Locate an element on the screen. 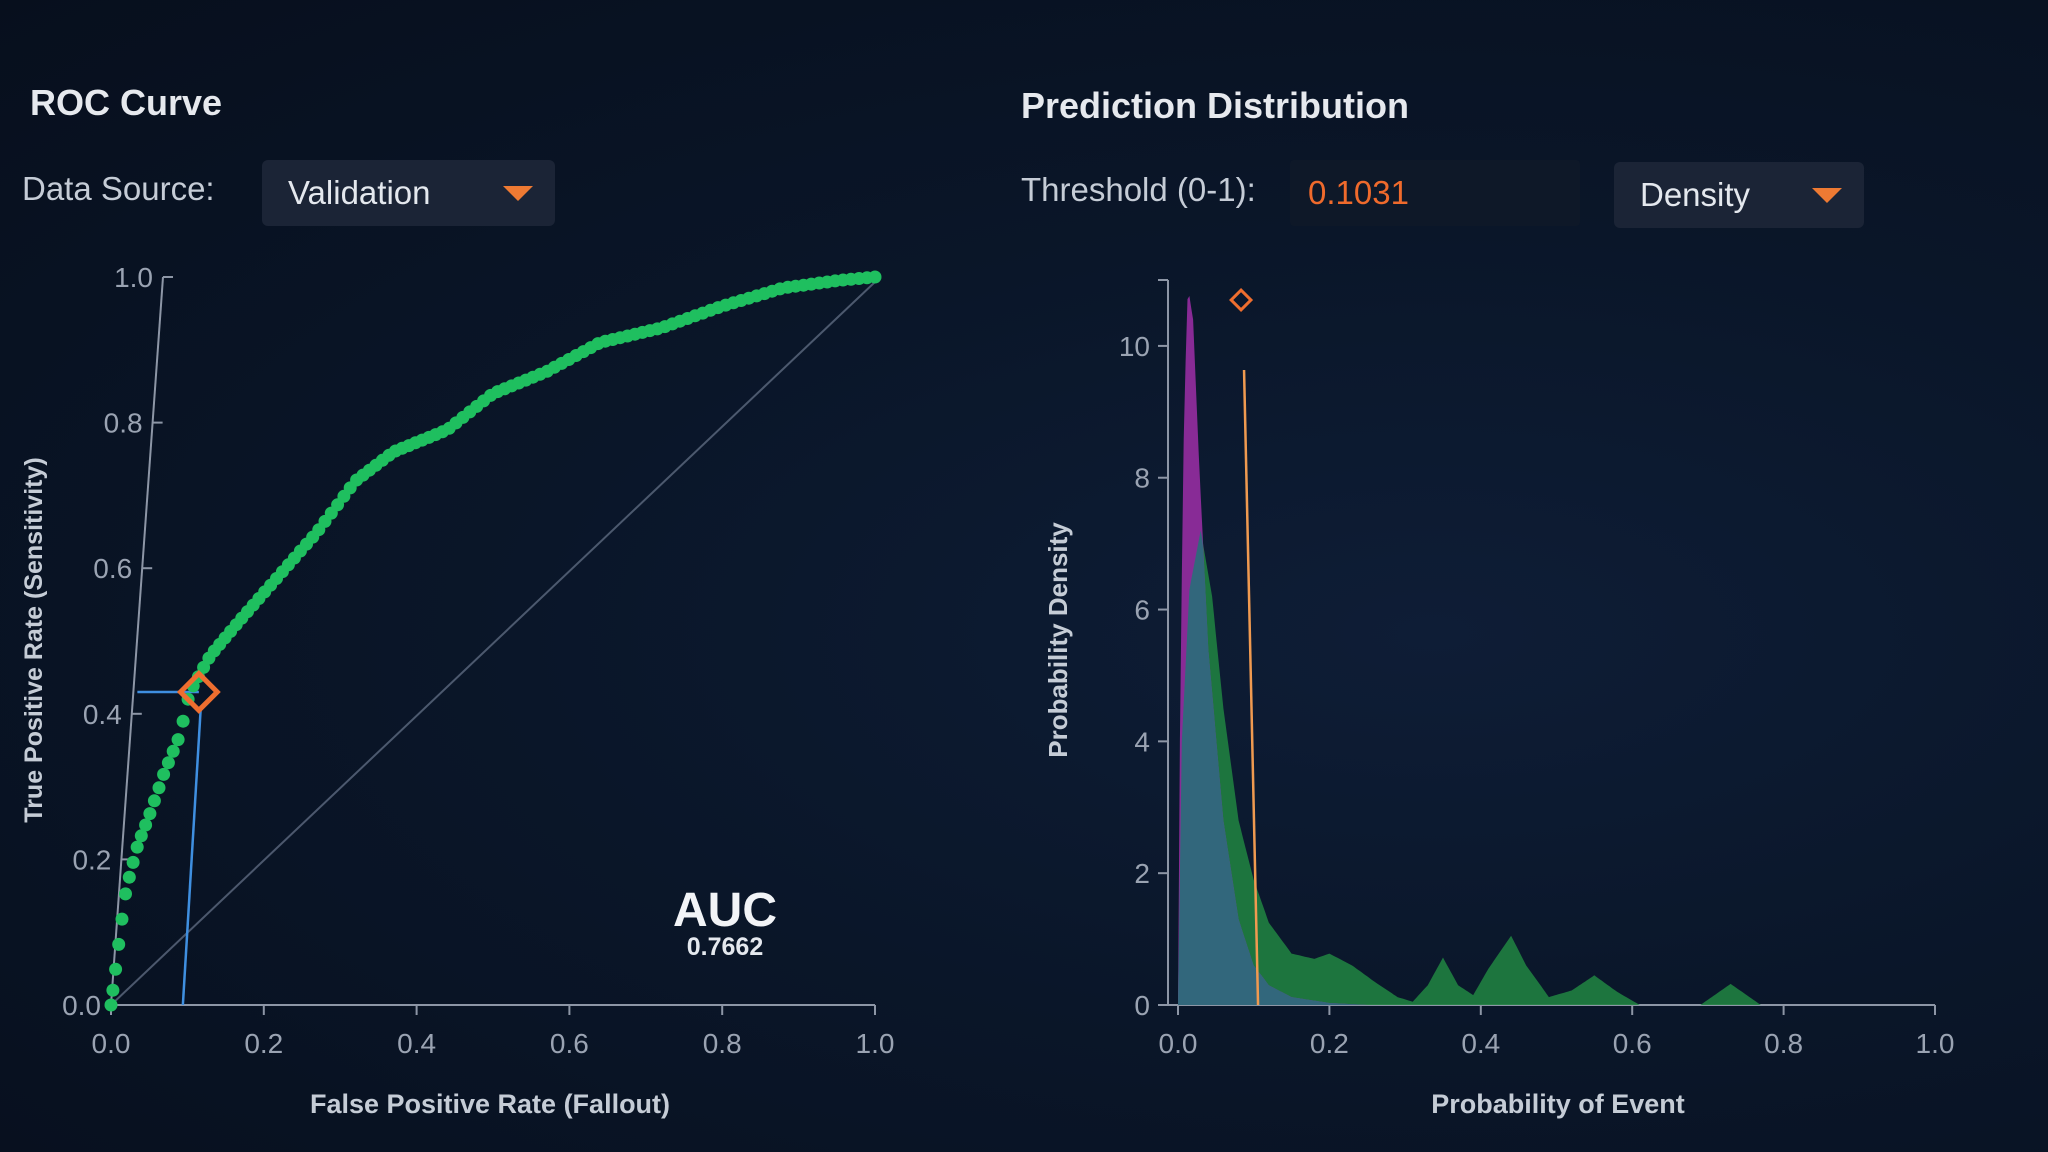  data-source-value: Validation is located at coordinates (359, 192).